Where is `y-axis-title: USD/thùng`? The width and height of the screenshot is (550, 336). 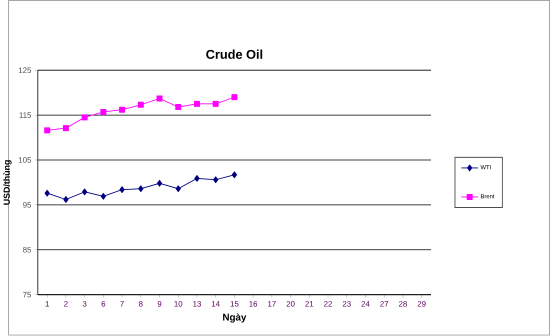
y-axis-title: USD/thùng is located at coordinates (7, 182).